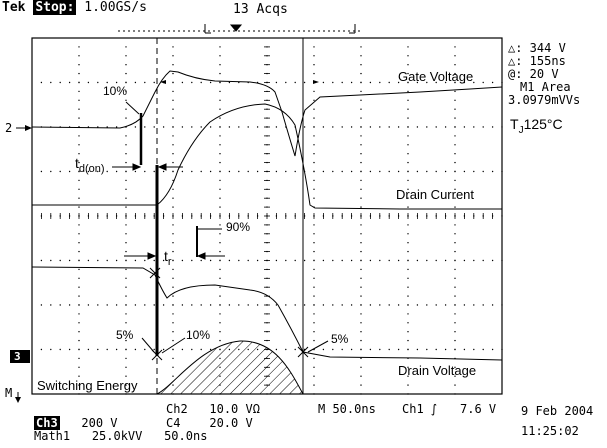 This screenshot has width=607, height=448. What do you see at coordinates (434, 409) in the screenshot?
I see `rising-edge-icon: ∫` at bounding box center [434, 409].